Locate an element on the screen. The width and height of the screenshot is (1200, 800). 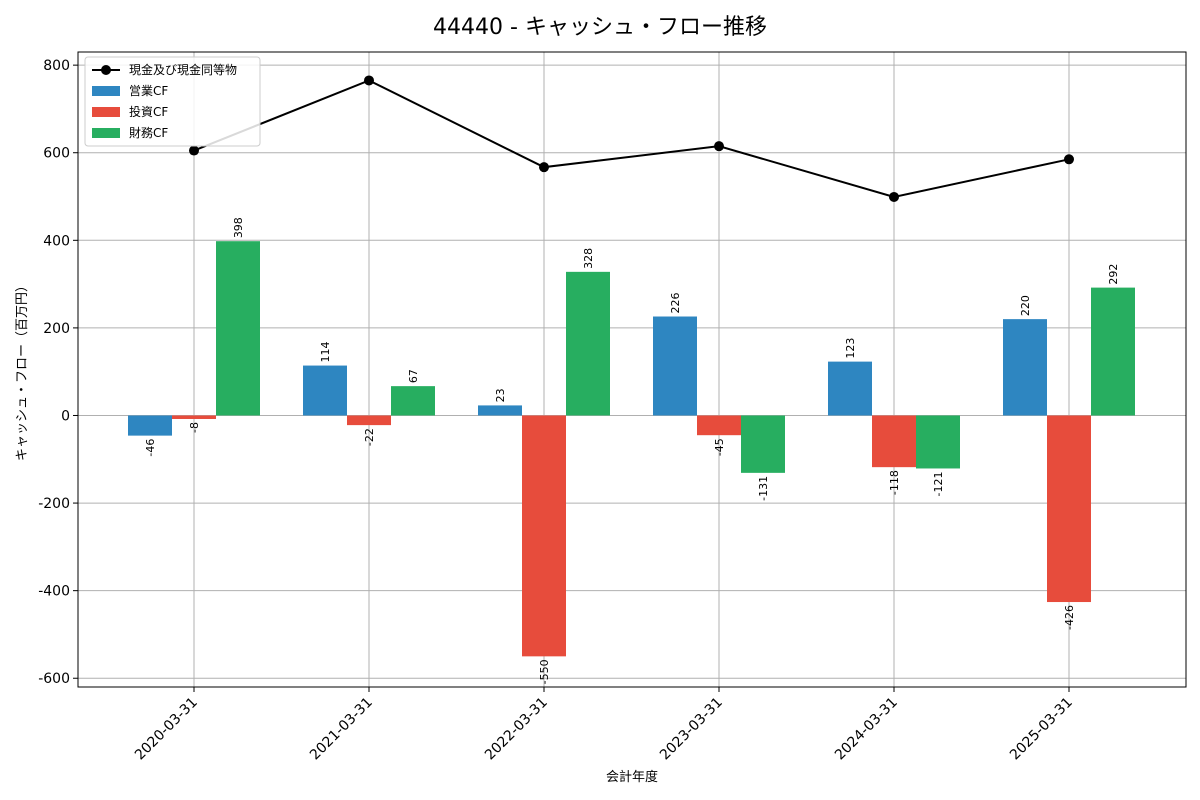
legend-label: 営業CF is located at coordinates (148, 91).